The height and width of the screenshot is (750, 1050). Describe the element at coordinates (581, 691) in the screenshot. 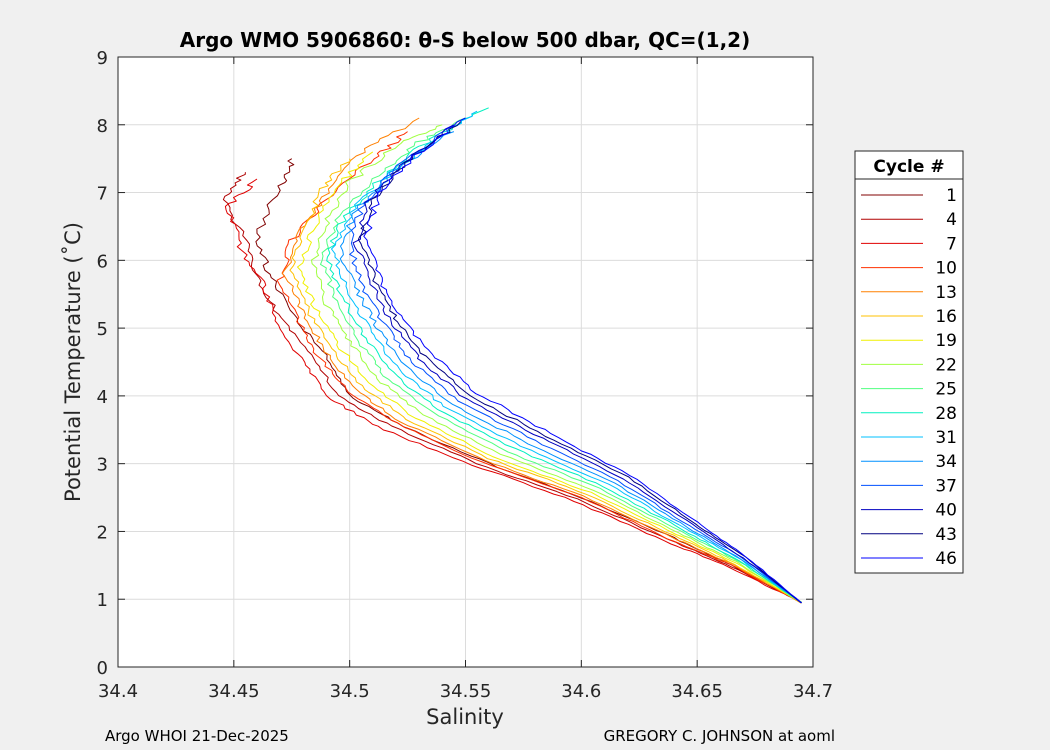

I see `x-tick-label: 34.6` at that location.